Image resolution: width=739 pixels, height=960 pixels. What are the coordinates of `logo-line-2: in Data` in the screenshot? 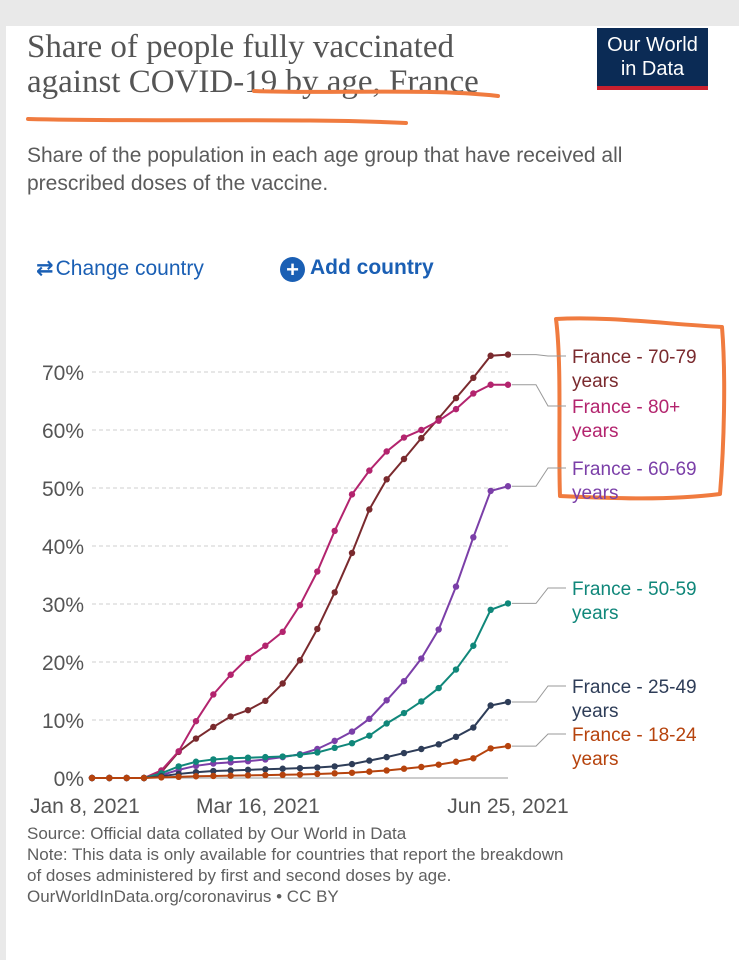 It's located at (652, 69).